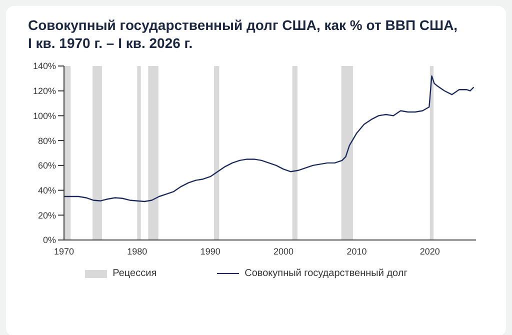  I want to click on x-tick-label: 2020, so click(430, 251).